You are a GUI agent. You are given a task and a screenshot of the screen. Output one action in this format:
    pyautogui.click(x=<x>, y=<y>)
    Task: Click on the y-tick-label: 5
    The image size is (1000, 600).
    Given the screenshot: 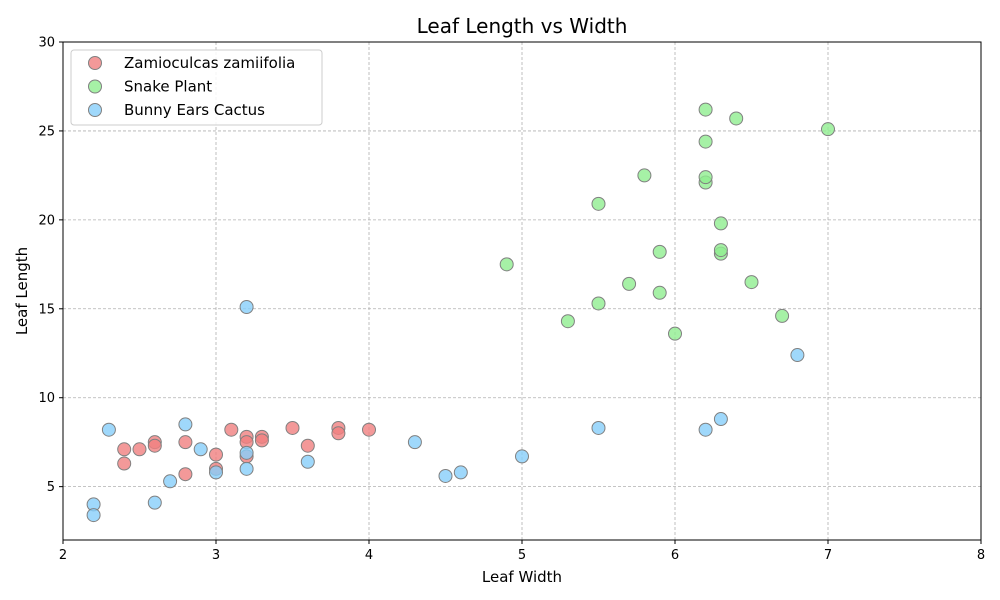 What is the action you would take?
    pyautogui.click(x=51, y=487)
    